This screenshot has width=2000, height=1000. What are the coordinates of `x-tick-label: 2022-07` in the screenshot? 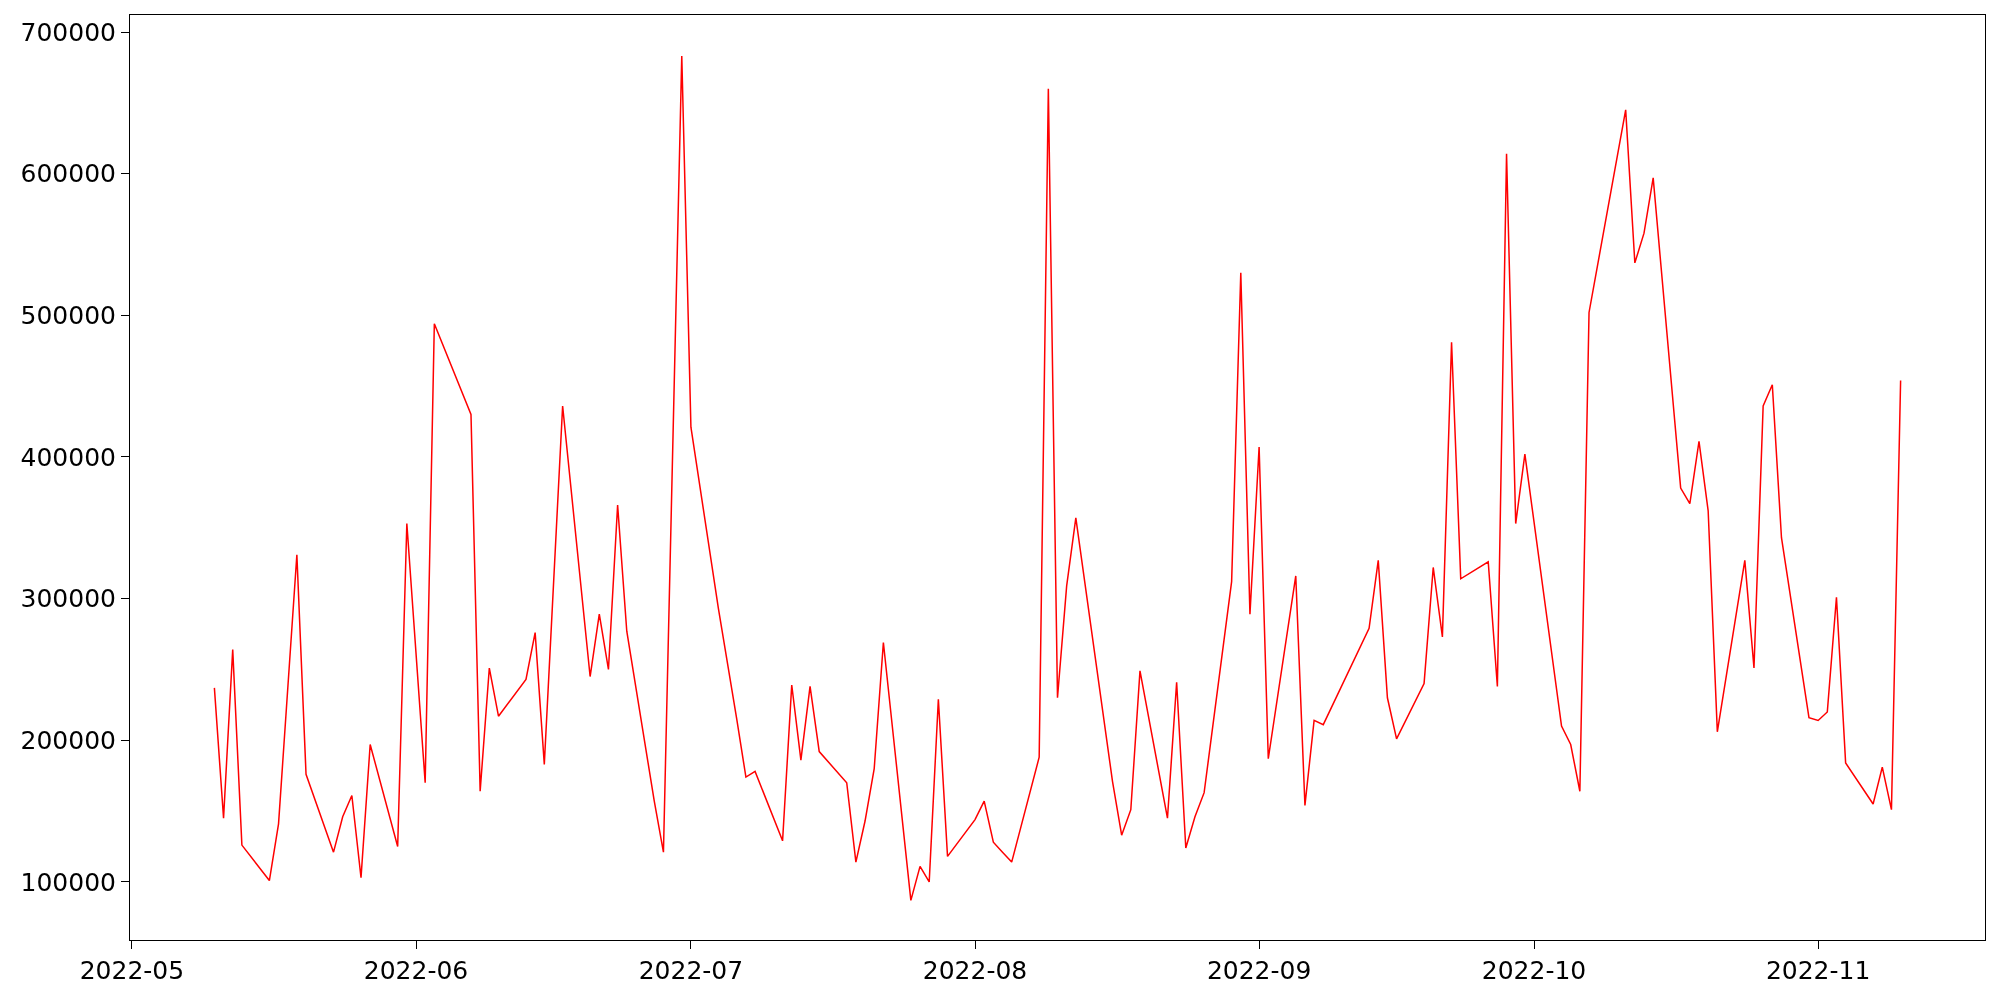 It's located at (691, 970).